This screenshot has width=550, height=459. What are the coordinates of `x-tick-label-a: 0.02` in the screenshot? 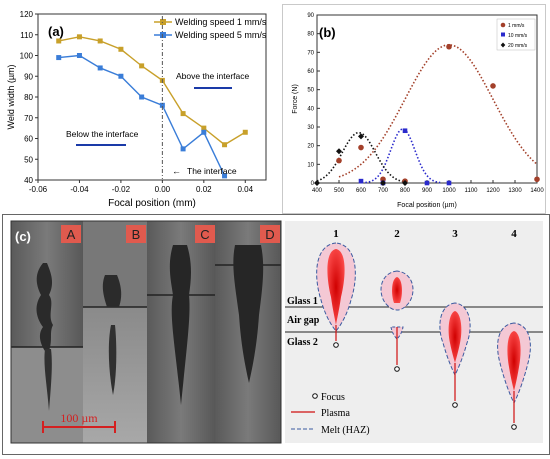 It's located at (204, 189).